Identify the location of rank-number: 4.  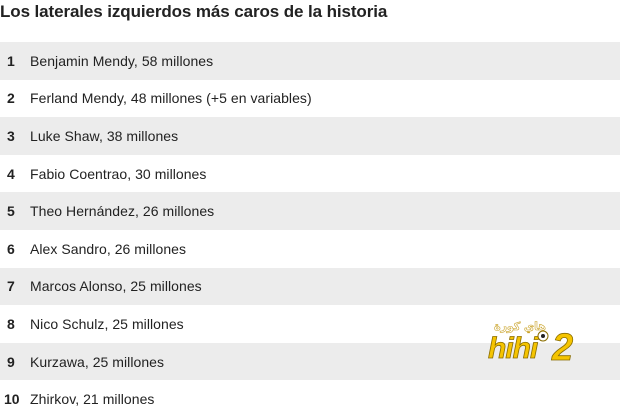
(11, 173).